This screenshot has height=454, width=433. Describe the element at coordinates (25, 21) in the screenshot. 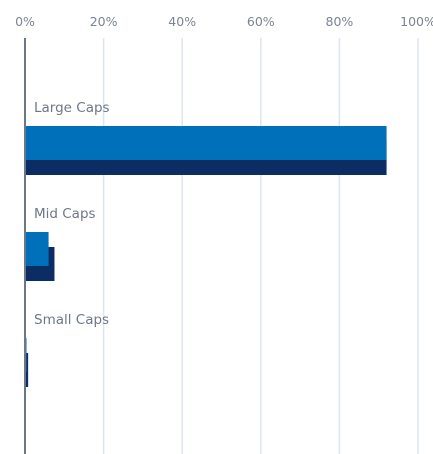

I see `x-tick-label: 0%` at that location.